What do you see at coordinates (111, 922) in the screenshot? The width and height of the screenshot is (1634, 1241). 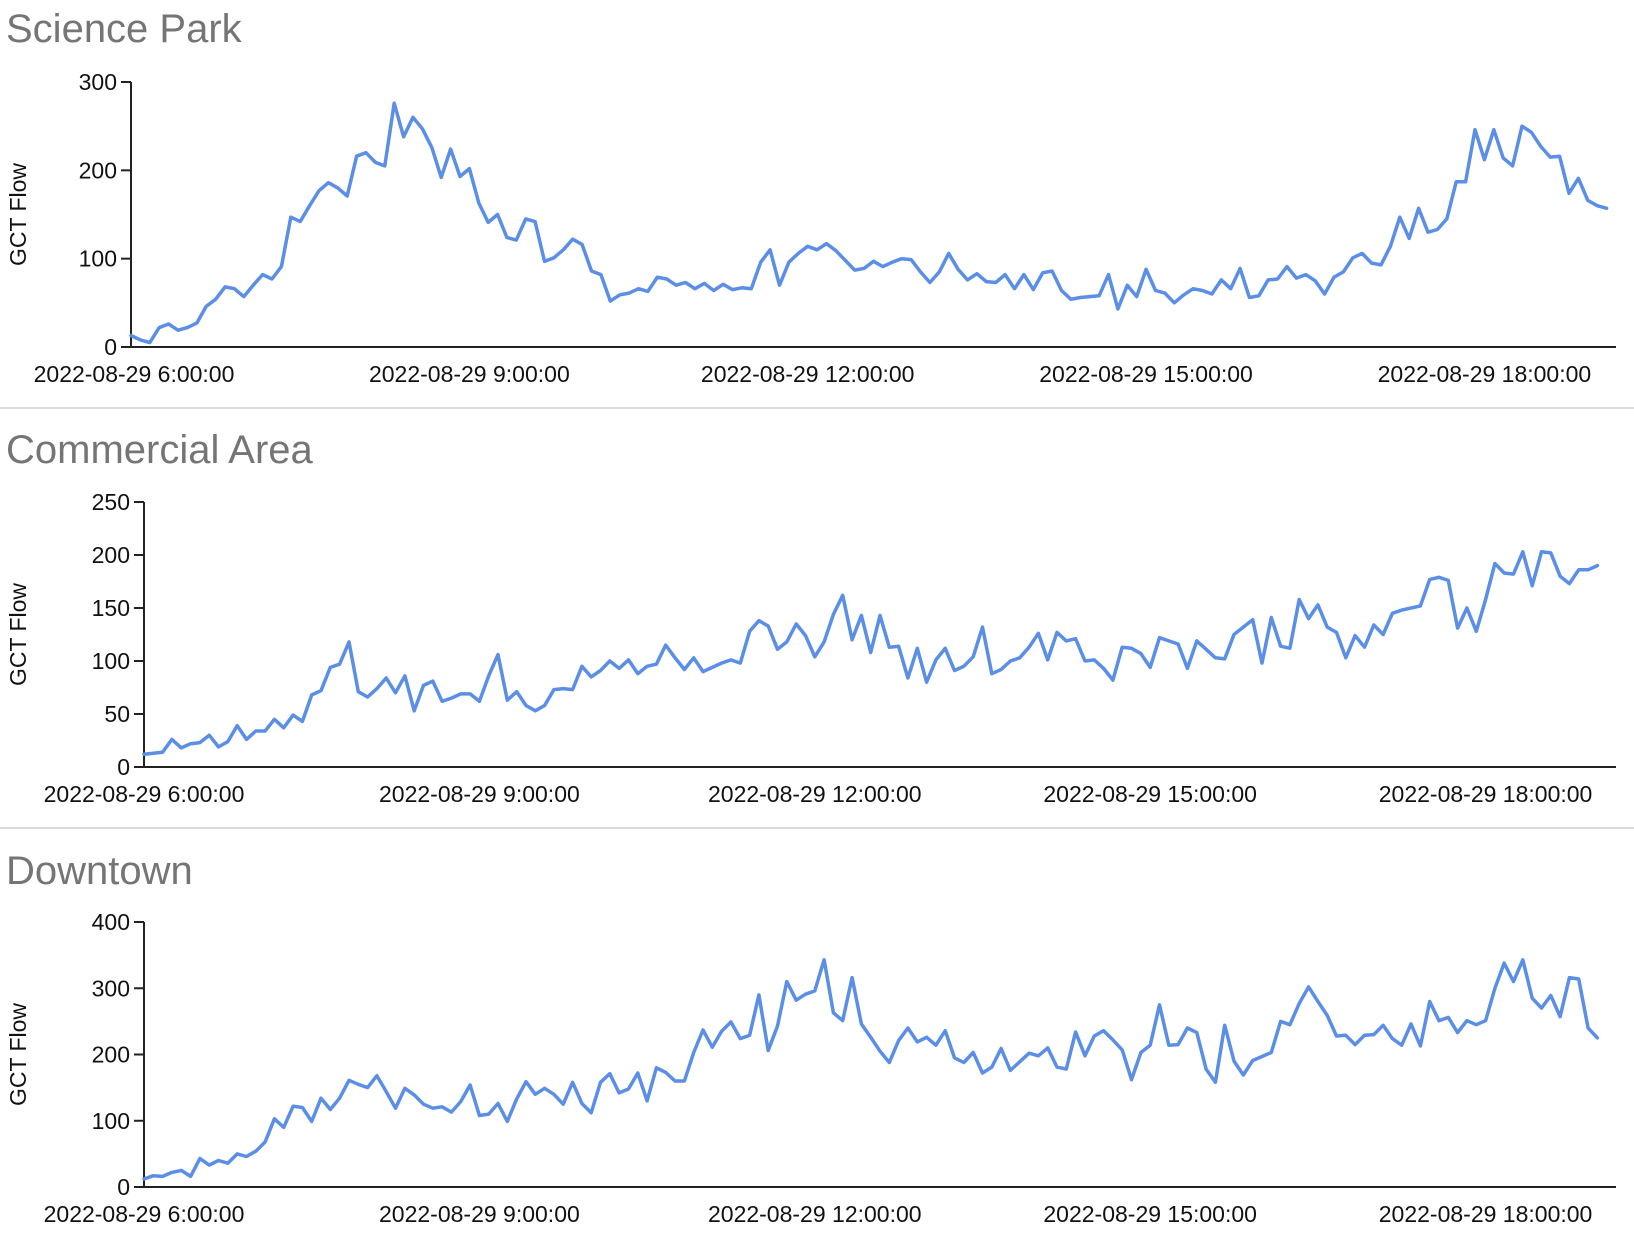 I see `y-tick-label: 400` at bounding box center [111, 922].